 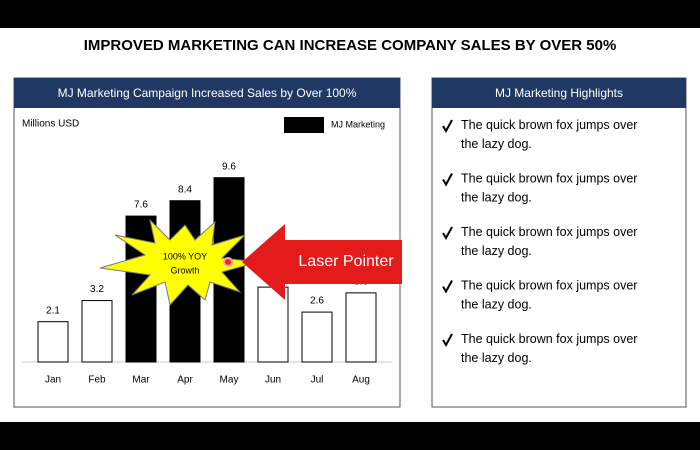 I want to click on value-label: 2.6, so click(x=317, y=301).